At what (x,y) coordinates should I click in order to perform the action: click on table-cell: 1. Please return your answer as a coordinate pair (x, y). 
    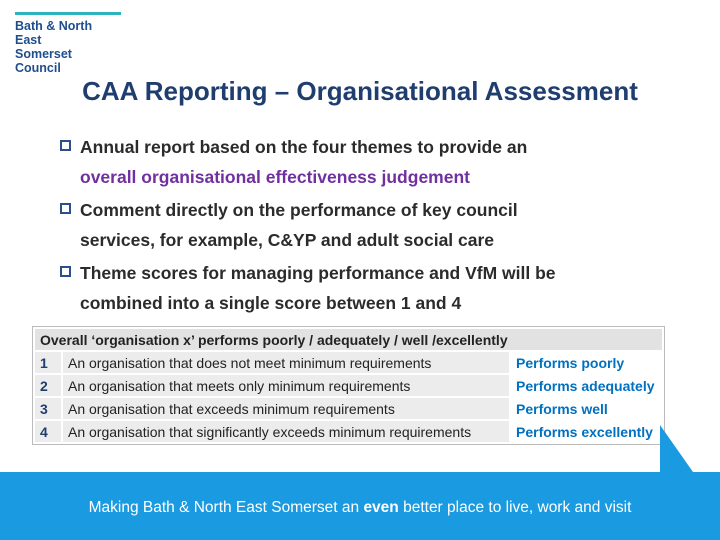
    Looking at the image, I should click on (48, 362).